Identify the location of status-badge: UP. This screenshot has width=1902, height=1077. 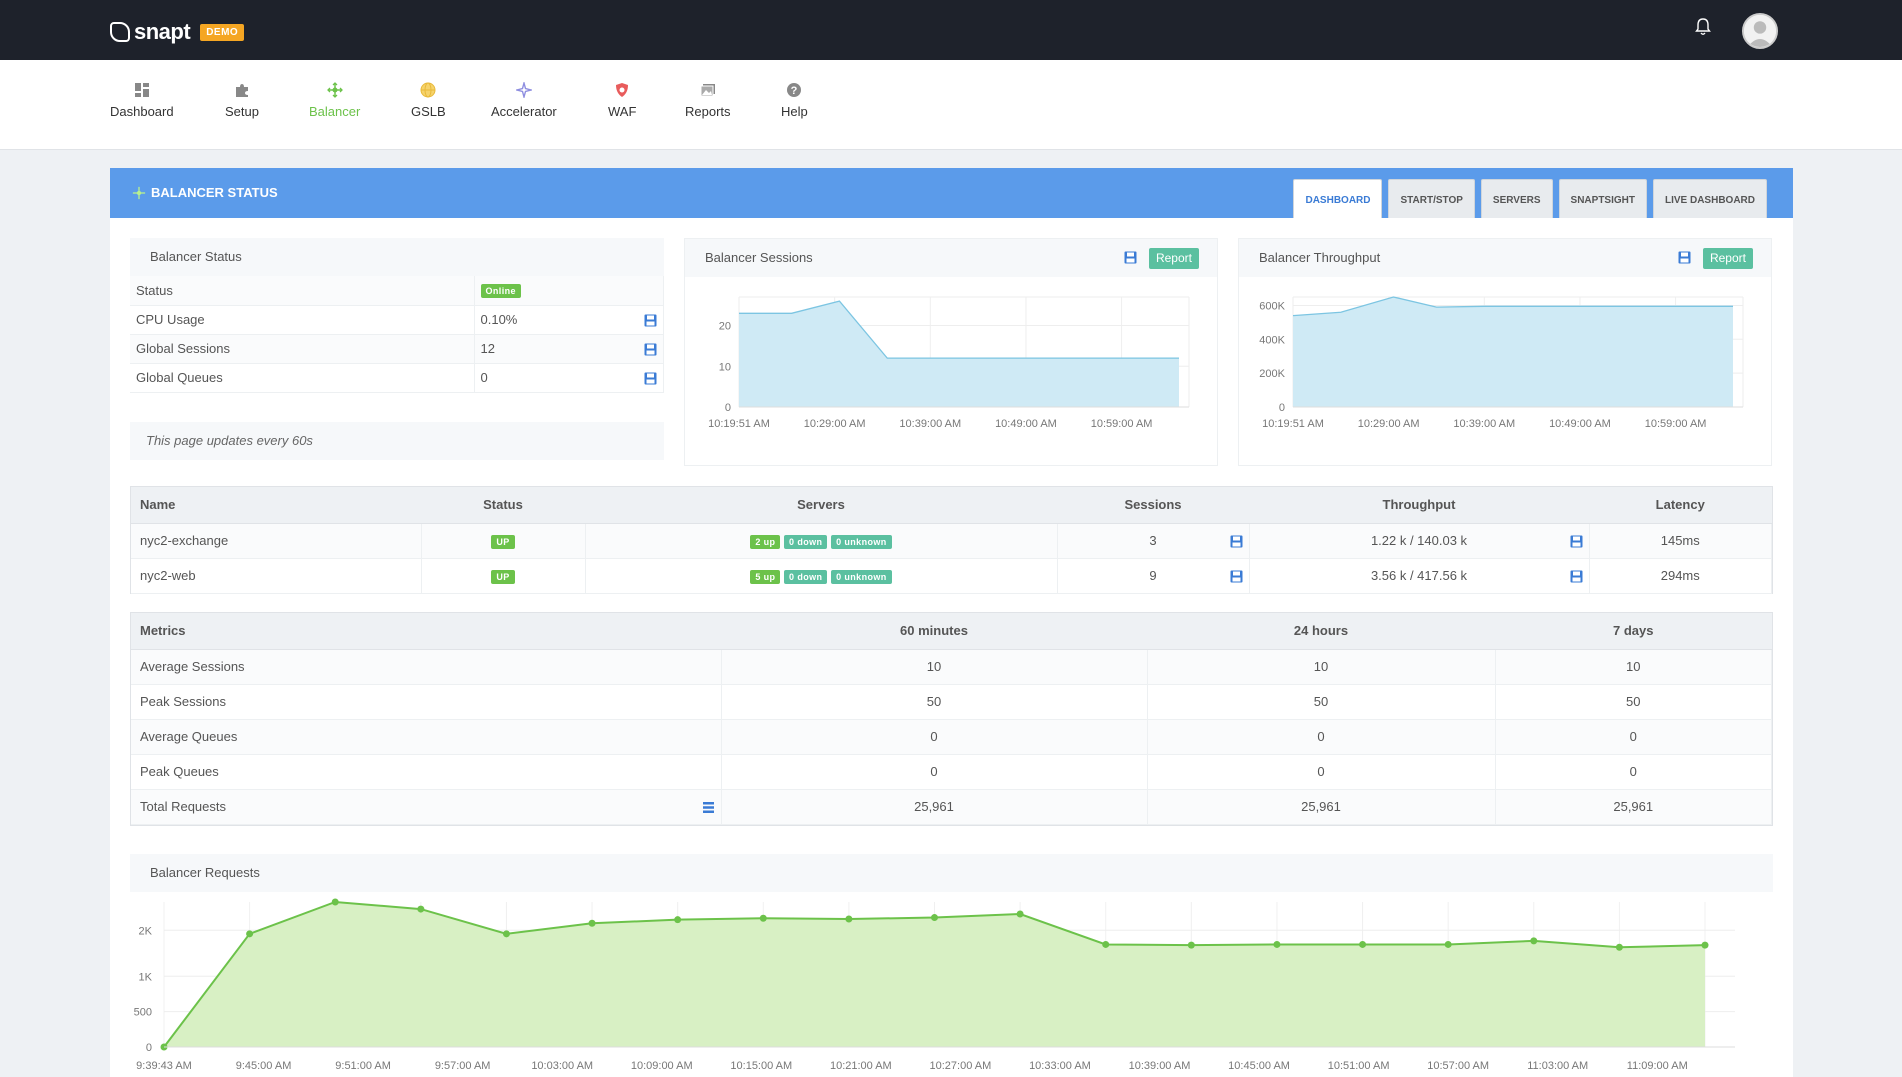
(503, 576).